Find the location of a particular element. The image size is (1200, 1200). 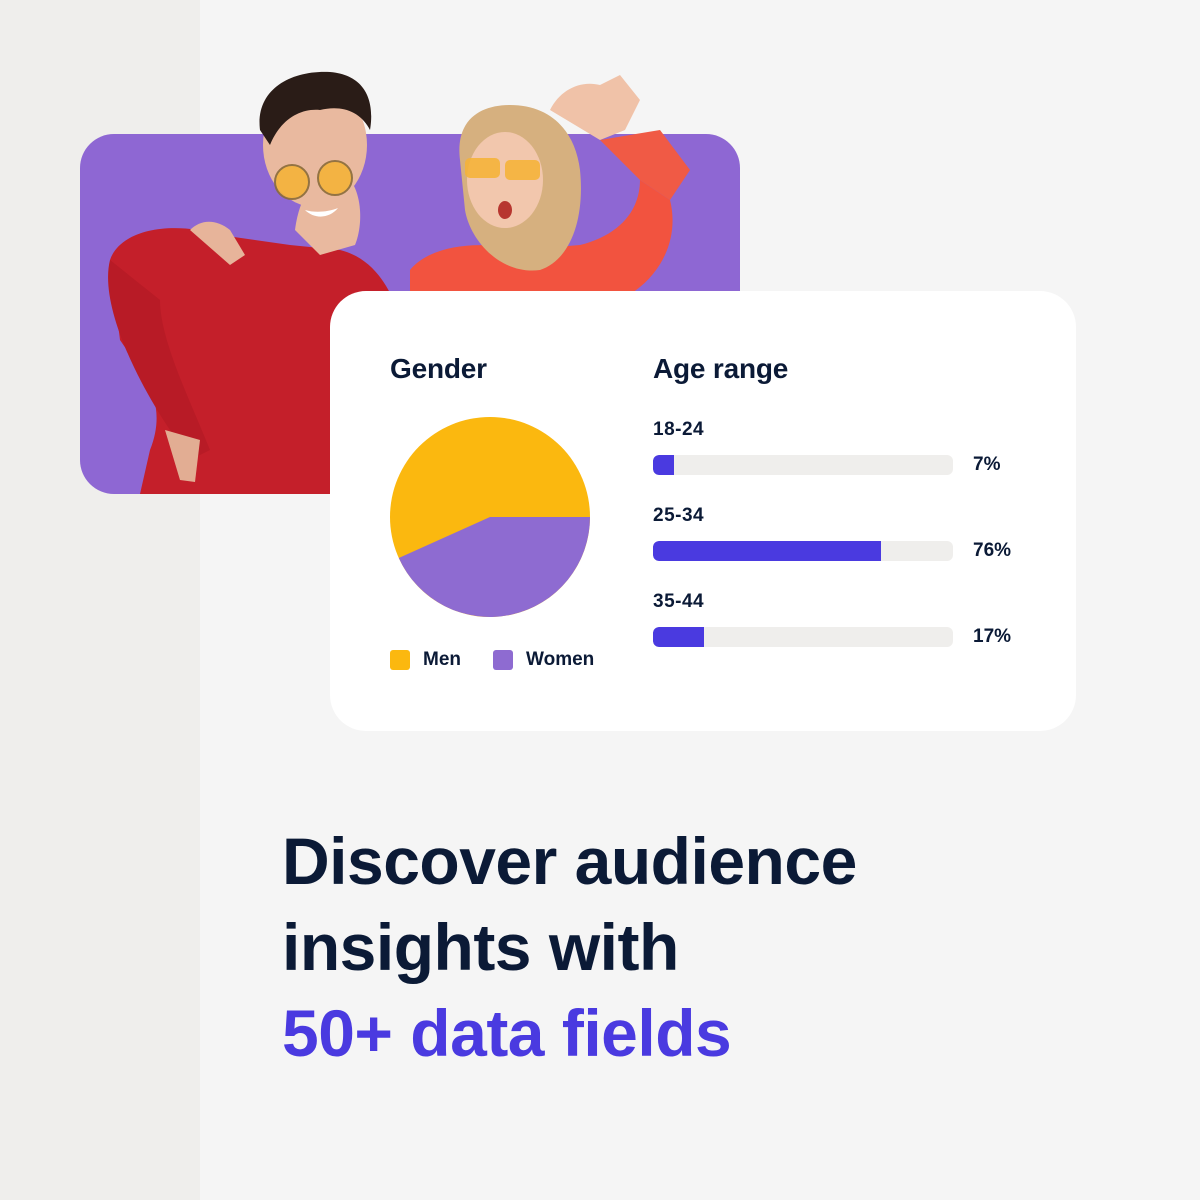

age-label: 35-44 is located at coordinates (679, 601).